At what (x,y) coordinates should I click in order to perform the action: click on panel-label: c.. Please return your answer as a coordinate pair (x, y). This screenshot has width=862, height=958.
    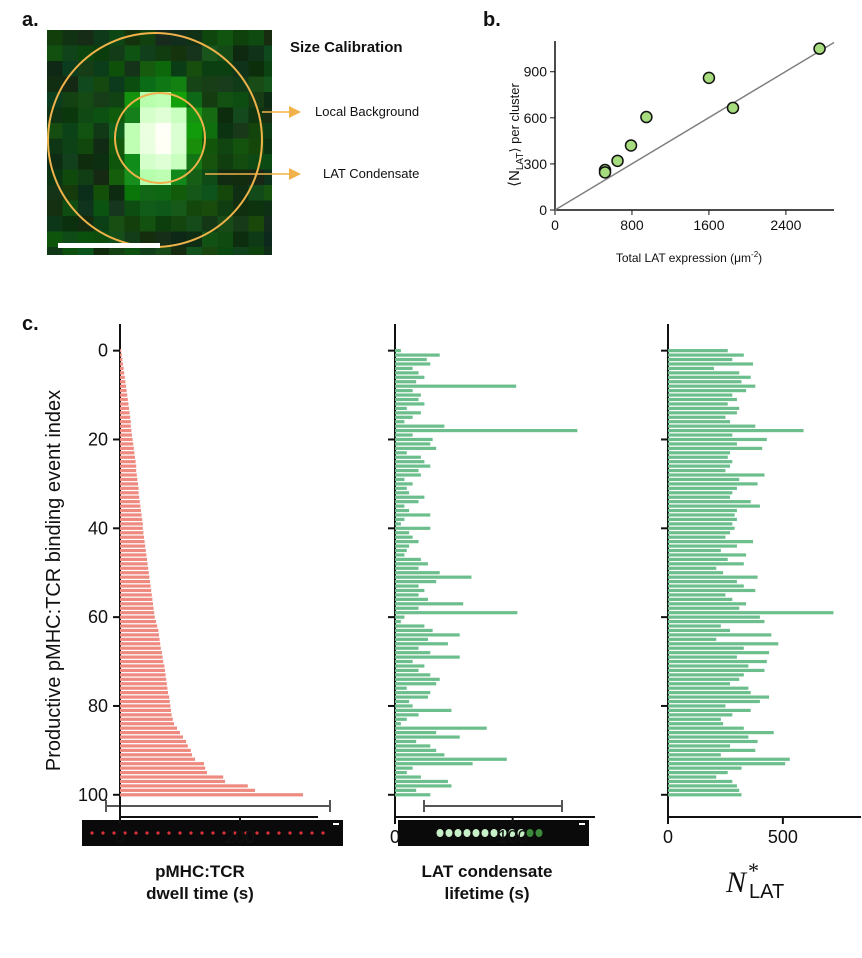
    Looking at the image, I should click on (30, 324).